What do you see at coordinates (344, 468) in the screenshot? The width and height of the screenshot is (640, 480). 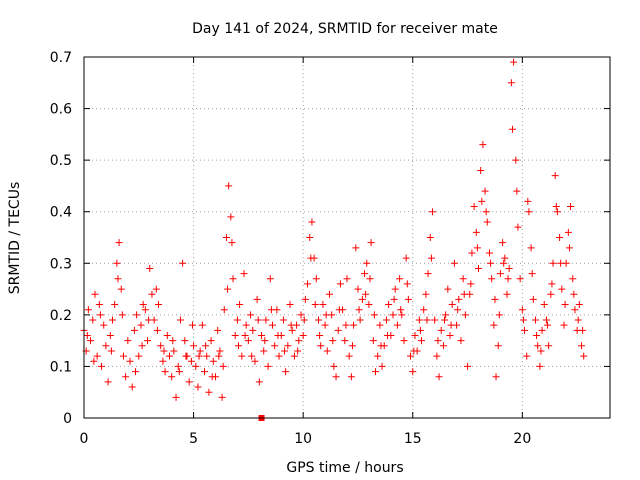 I see `x-axis-label: GPS time / hours` at bounding box center [344, 468].